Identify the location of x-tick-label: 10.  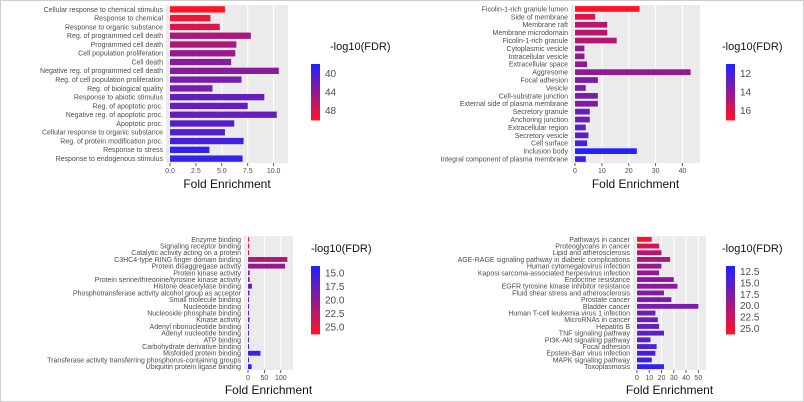
(649, 378).